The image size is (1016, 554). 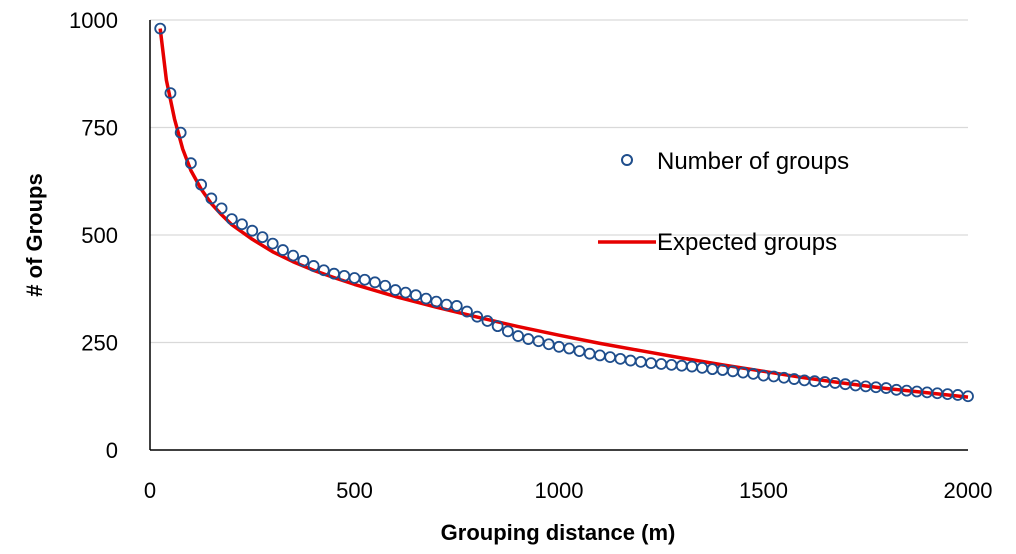 I want to click on x-tick-label: 1500, so click(x=763, y=490).